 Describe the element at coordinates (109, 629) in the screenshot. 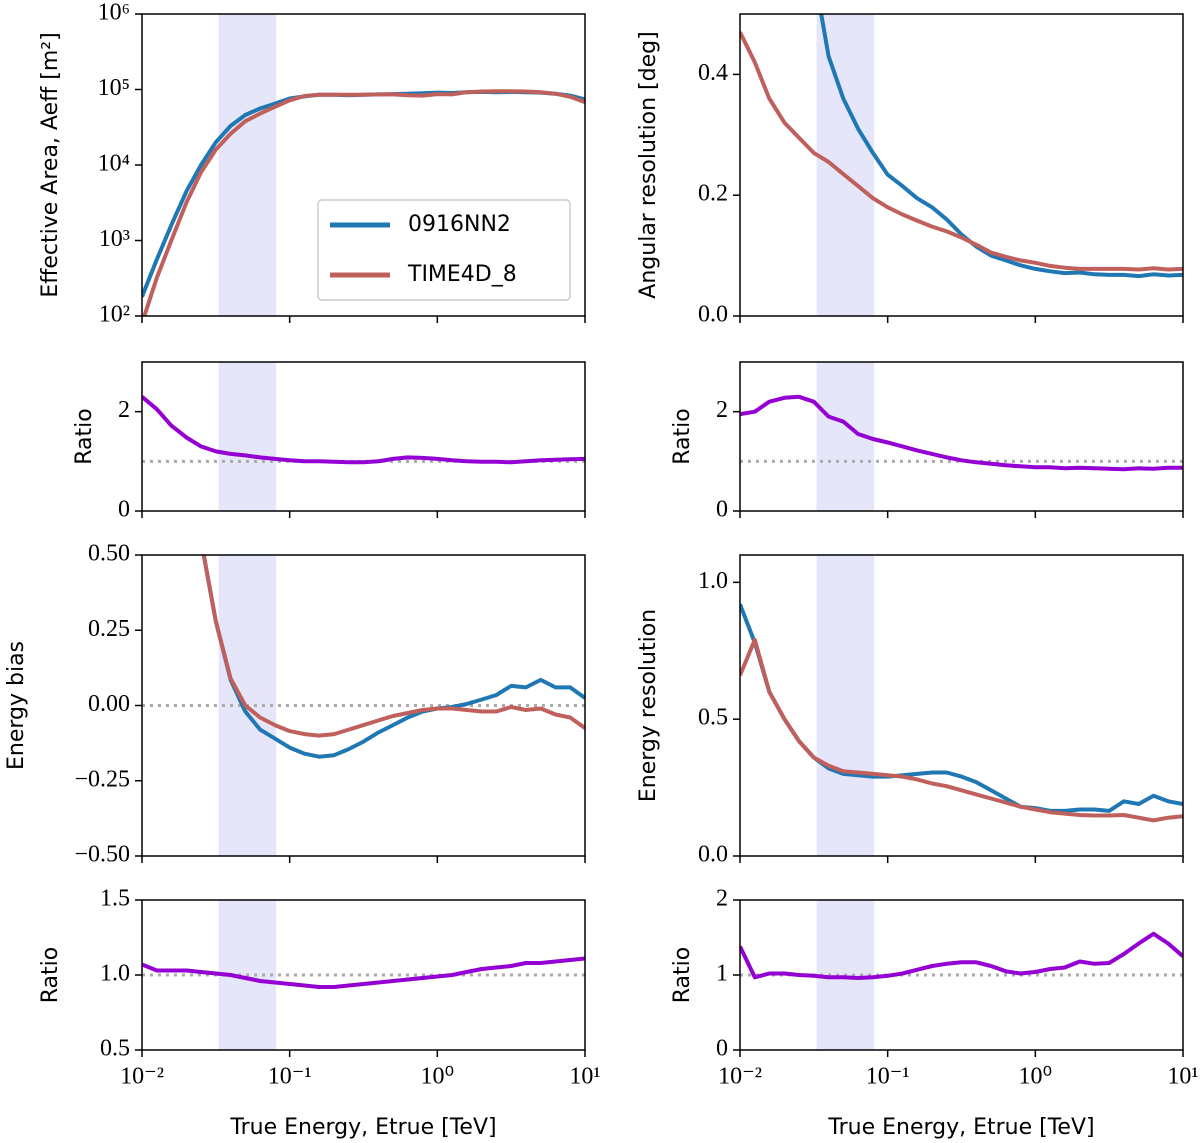

I see `y-tick-label: 0.25` at that location.